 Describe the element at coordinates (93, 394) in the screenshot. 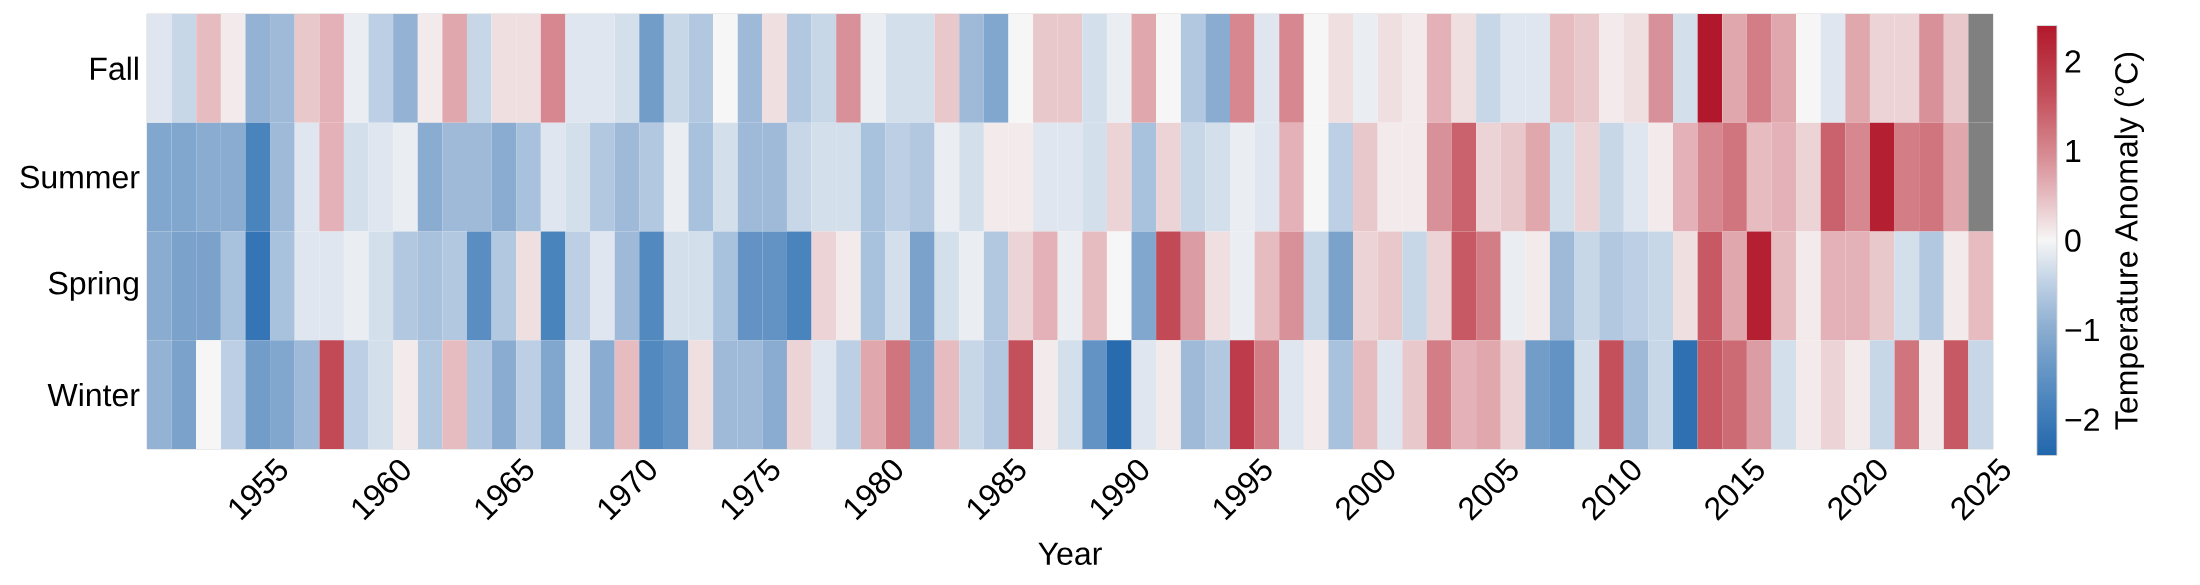

I see `y-tick-label: Winter` at that location.